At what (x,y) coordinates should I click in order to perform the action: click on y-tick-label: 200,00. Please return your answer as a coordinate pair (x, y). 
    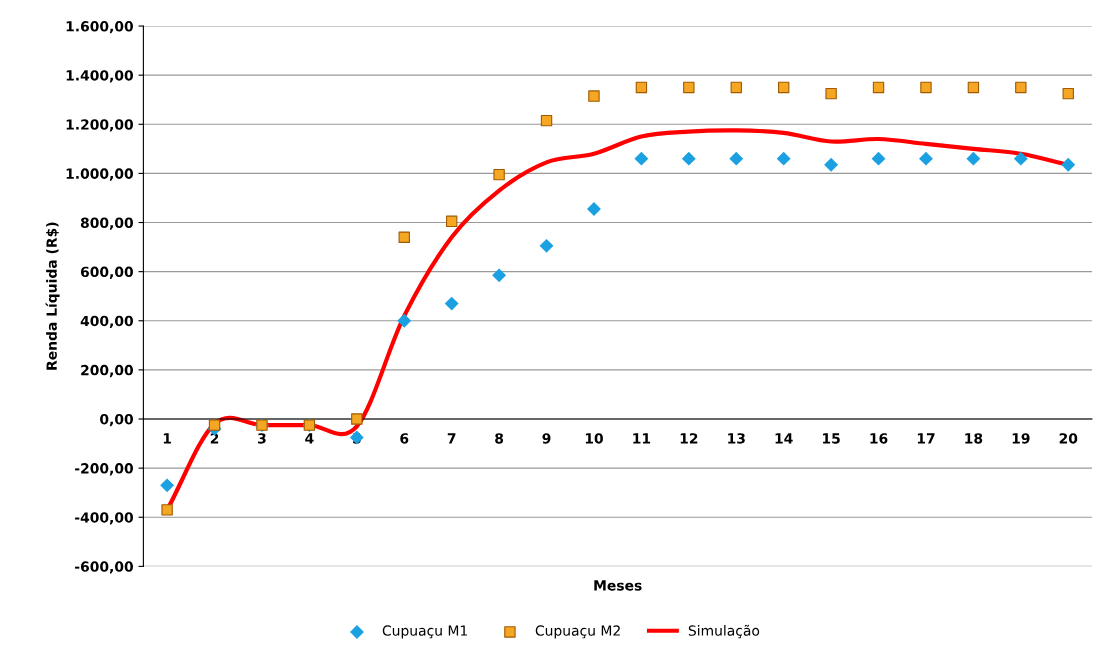
    Looking at the image, I should click on (107, 371).